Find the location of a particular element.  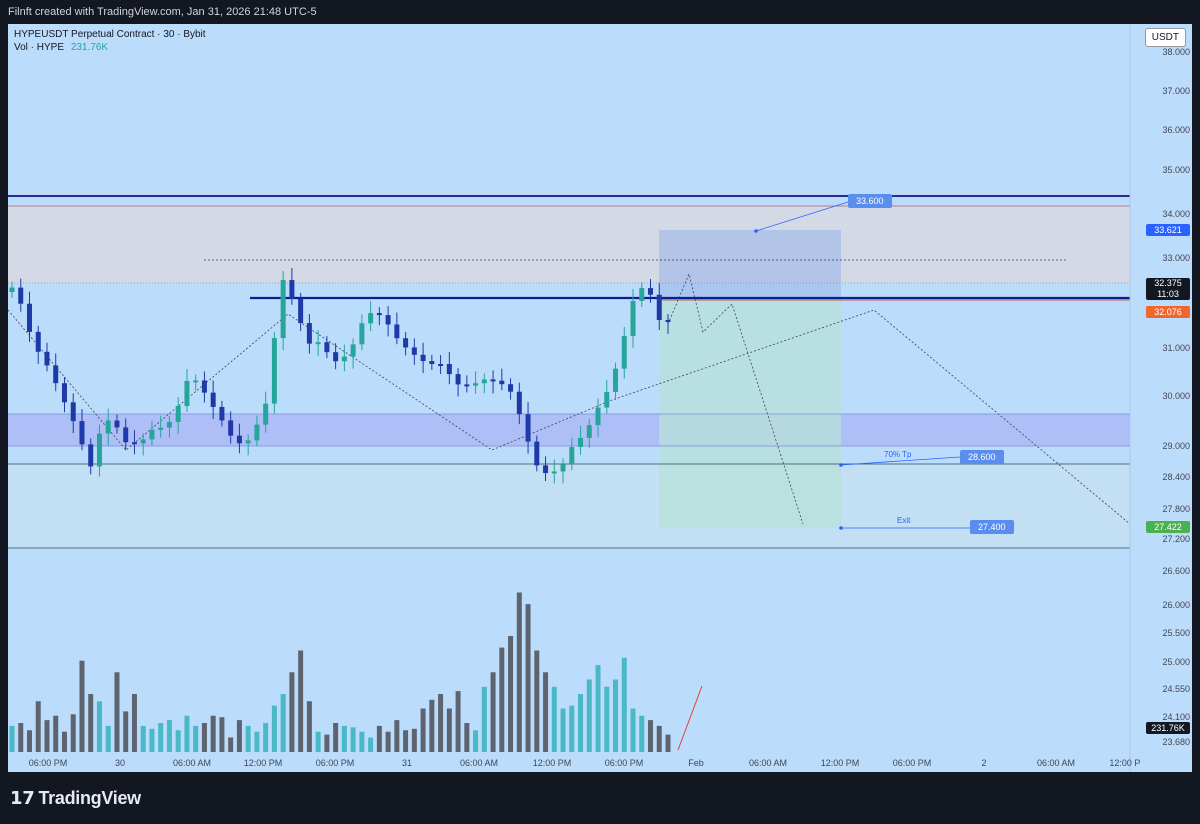

tp-dot is located at coordinates (841, 465).